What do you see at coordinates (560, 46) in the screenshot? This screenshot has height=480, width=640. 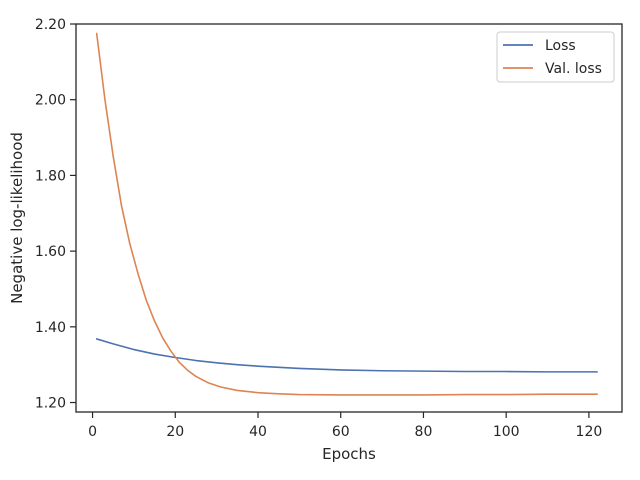 I see `legend-label-0: Loss` at bounding box center [560, 46].